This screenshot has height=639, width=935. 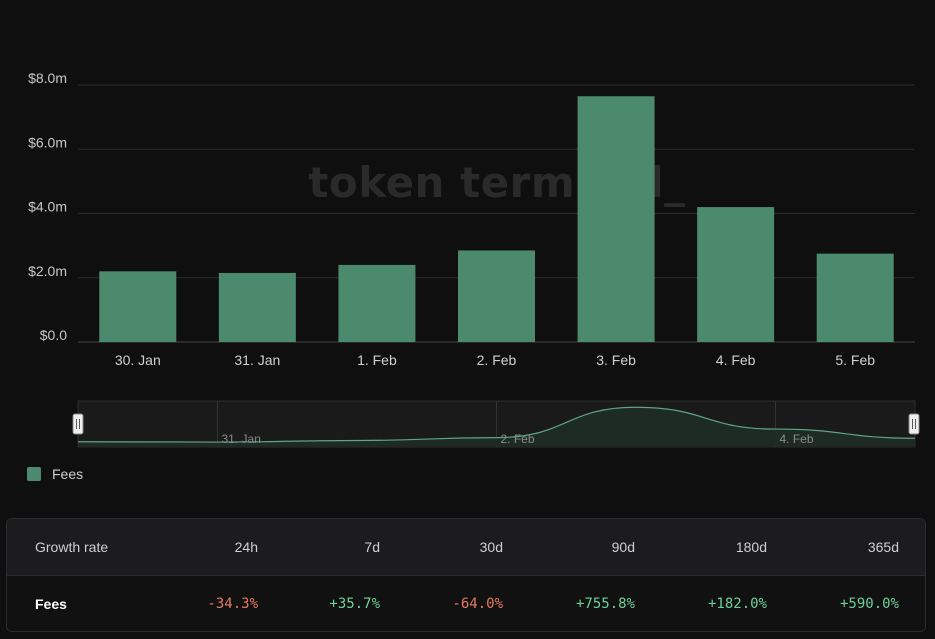 I want to click on growth-table-header: Growth rate 24h 7d 30d 90d 180d 365d, so click(x=466, y=547).